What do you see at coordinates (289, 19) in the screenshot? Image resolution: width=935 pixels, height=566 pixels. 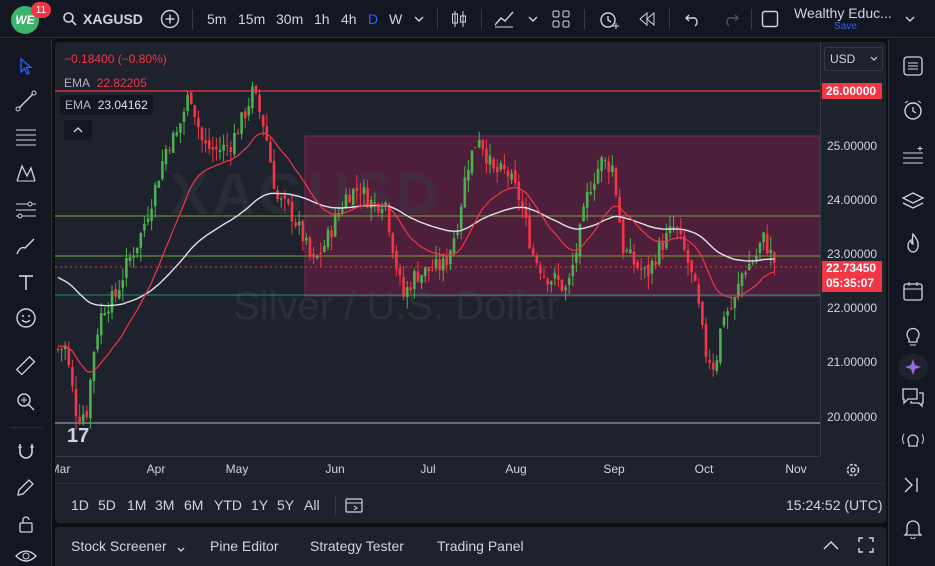 I see `interval-30m: 30m` at bounding box center [289, 19].